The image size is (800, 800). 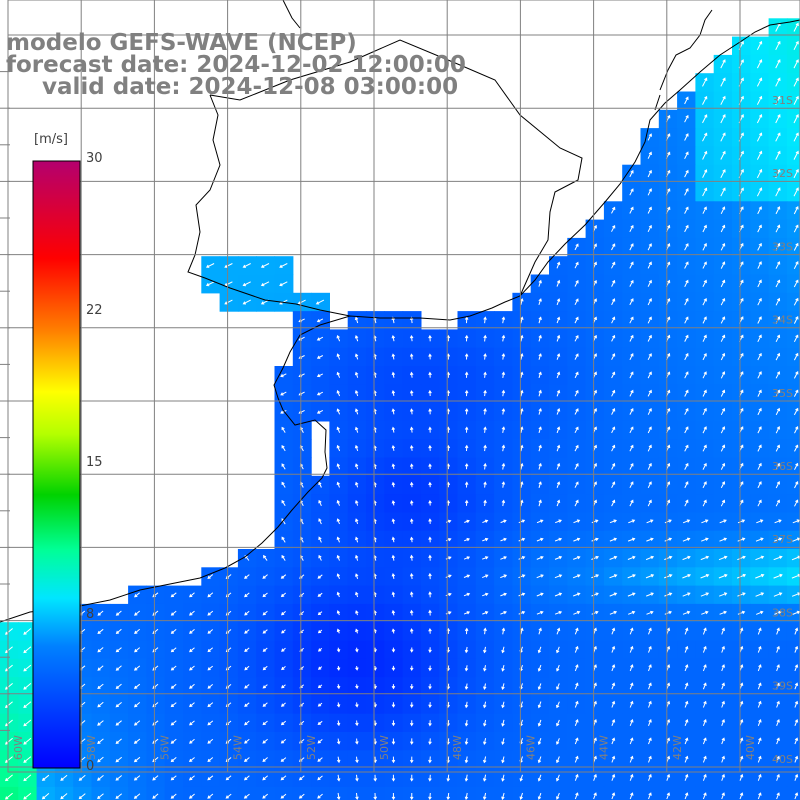 I want to click on colorbar-tick-22: 22, so click(x=94, y=310).